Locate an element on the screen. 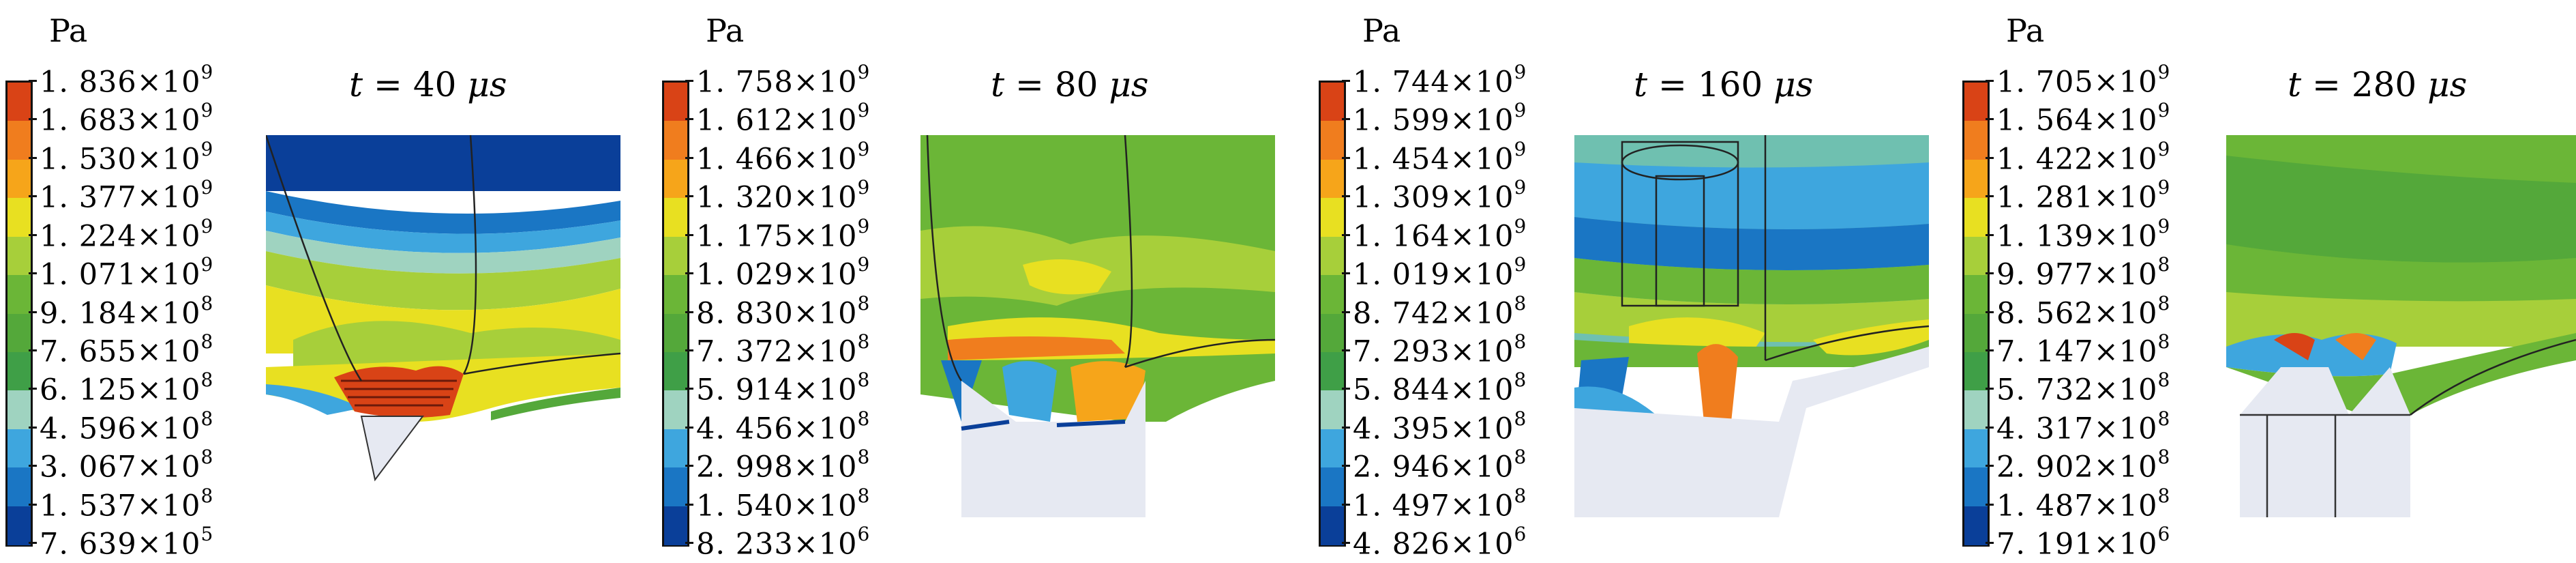 This screenshot has width=2576, height=563. legend-tick-label: 8. 830×108 is located at coordinates (783, 310).